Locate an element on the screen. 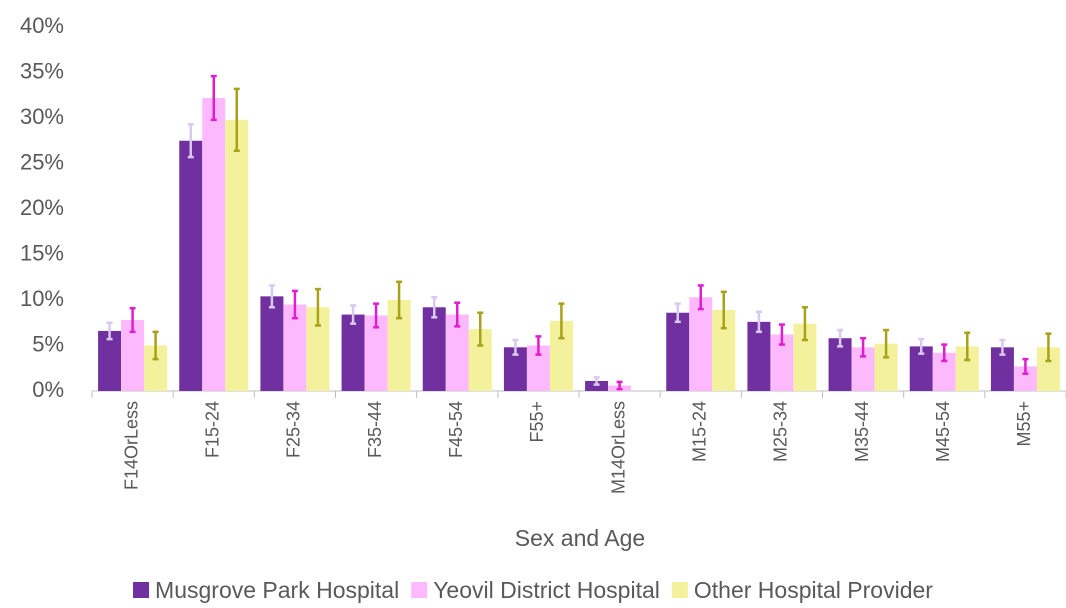 This screenshot has height=608, width=1066. x-tick-label: M35-44 is located at coordinates (862, 431).